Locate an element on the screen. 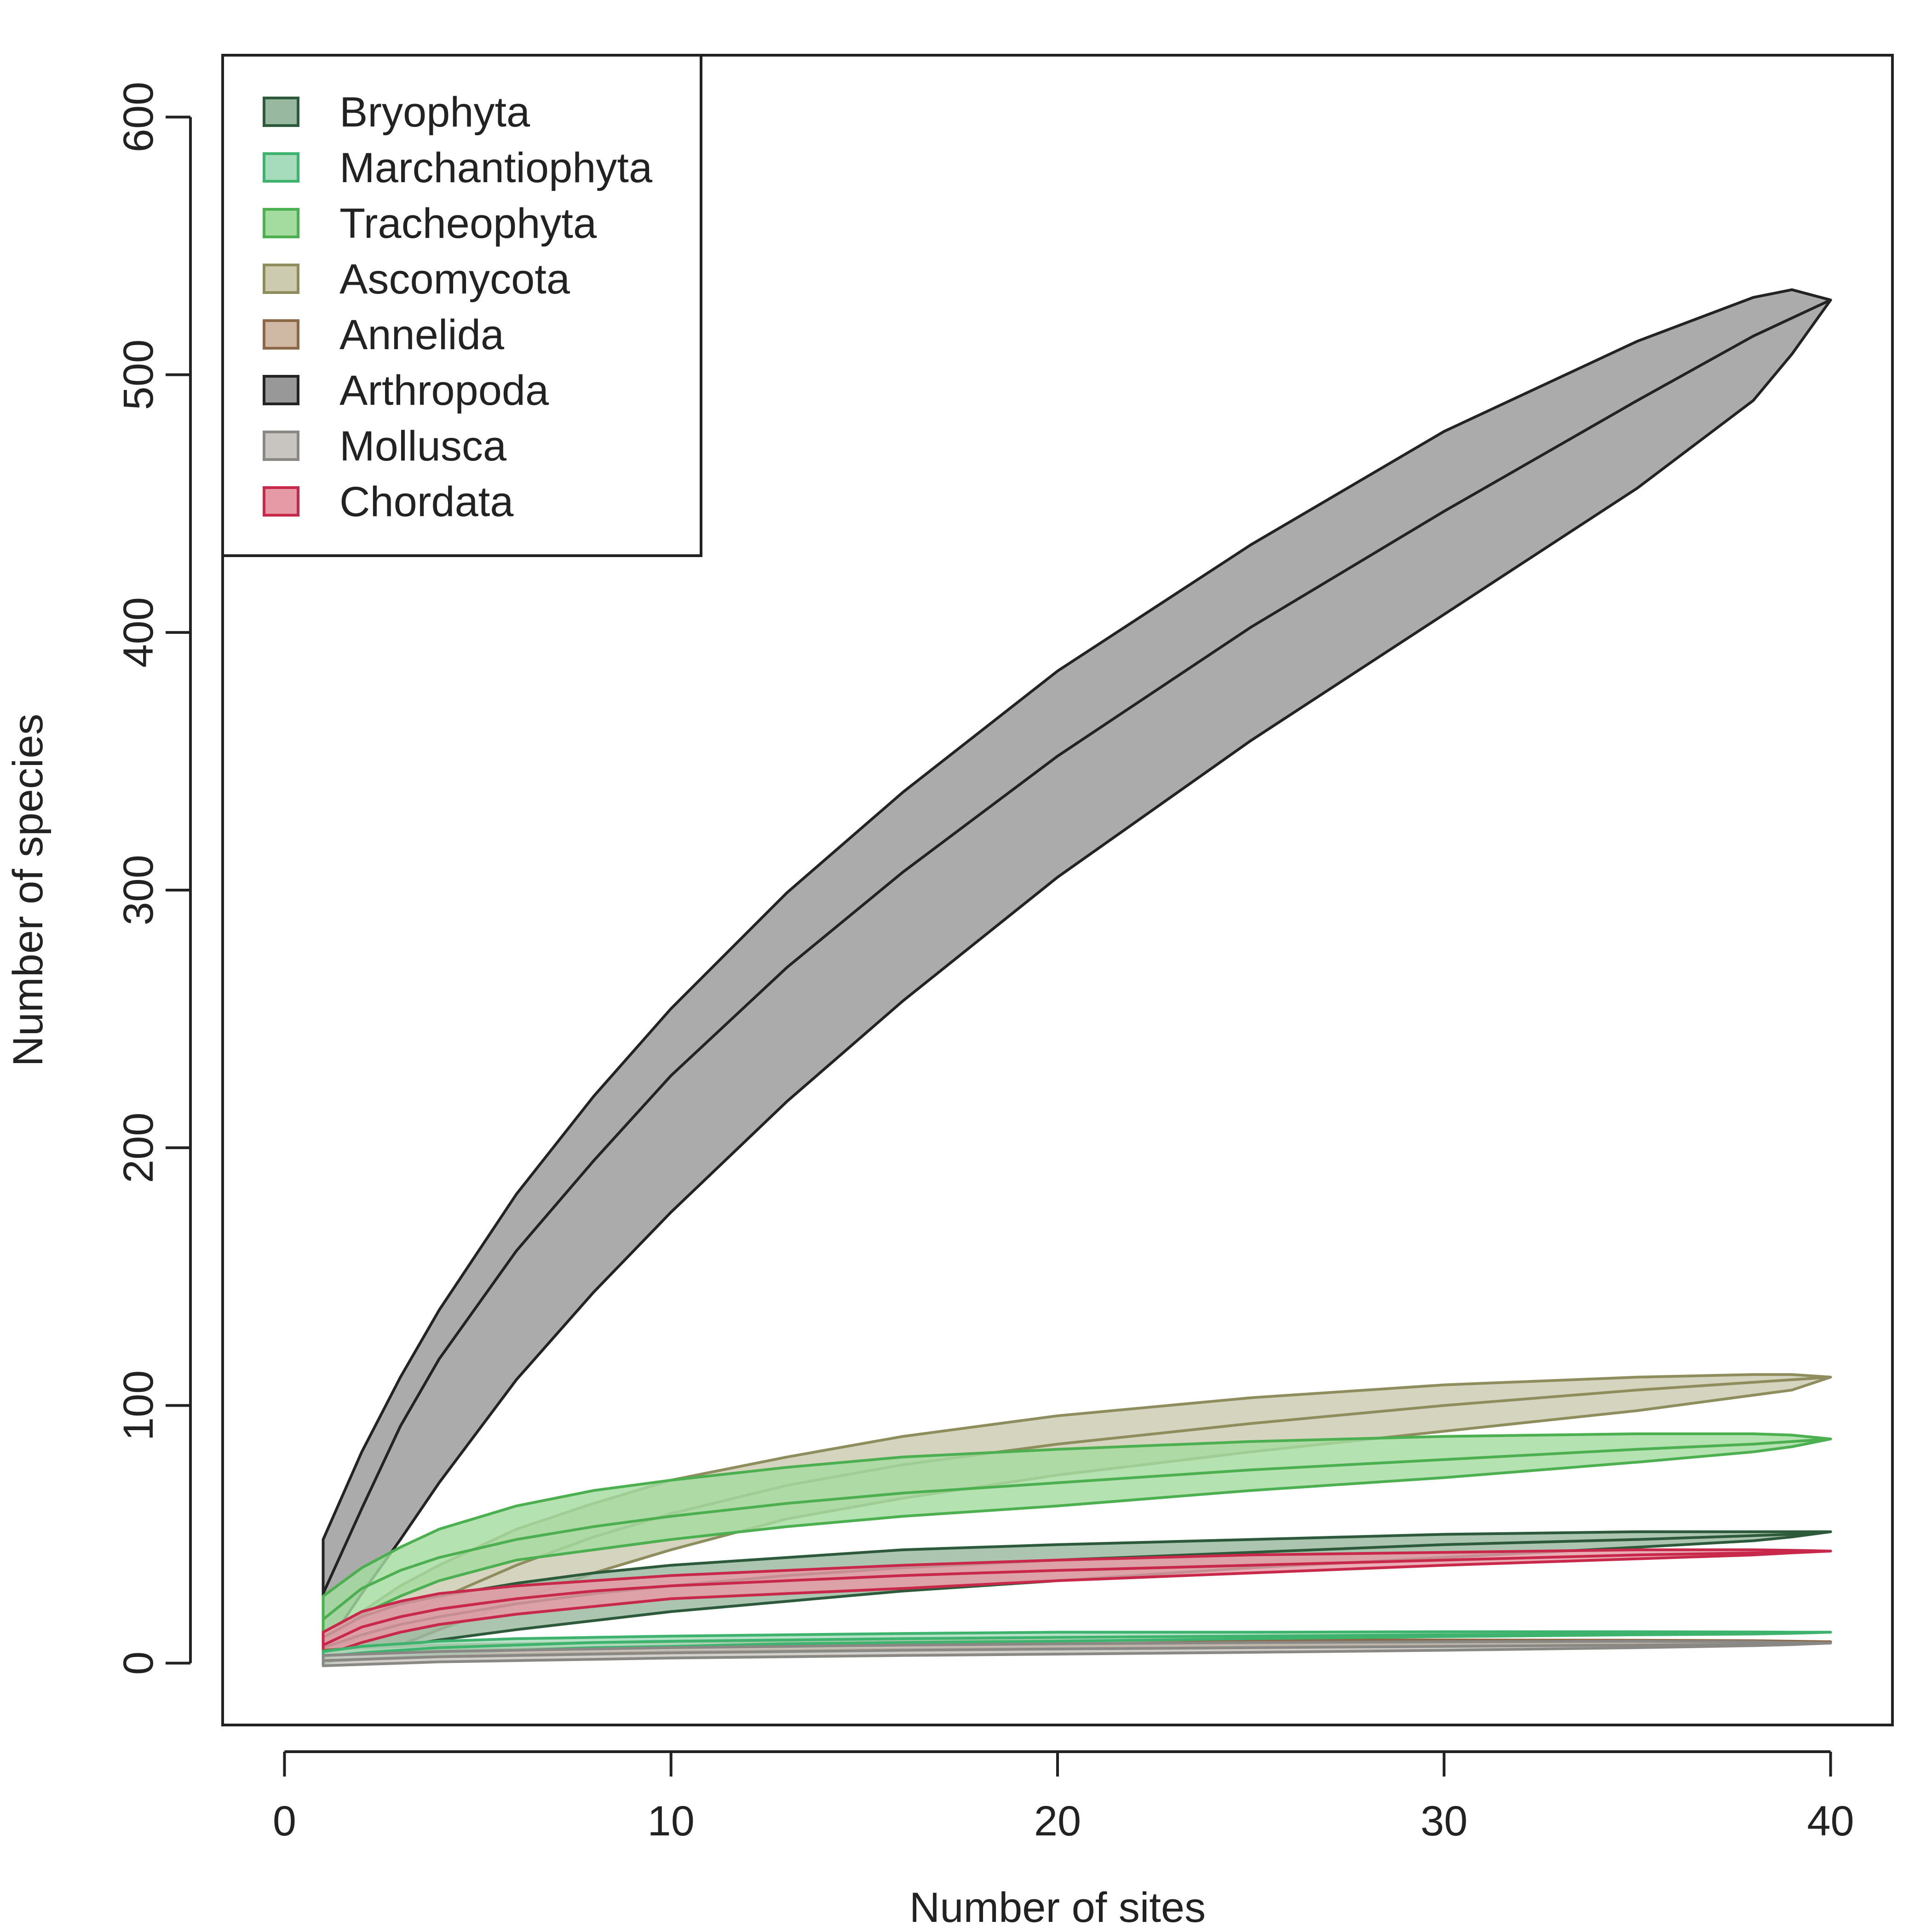  legend-label: Arthropoda is located at coordinates (444, 390).